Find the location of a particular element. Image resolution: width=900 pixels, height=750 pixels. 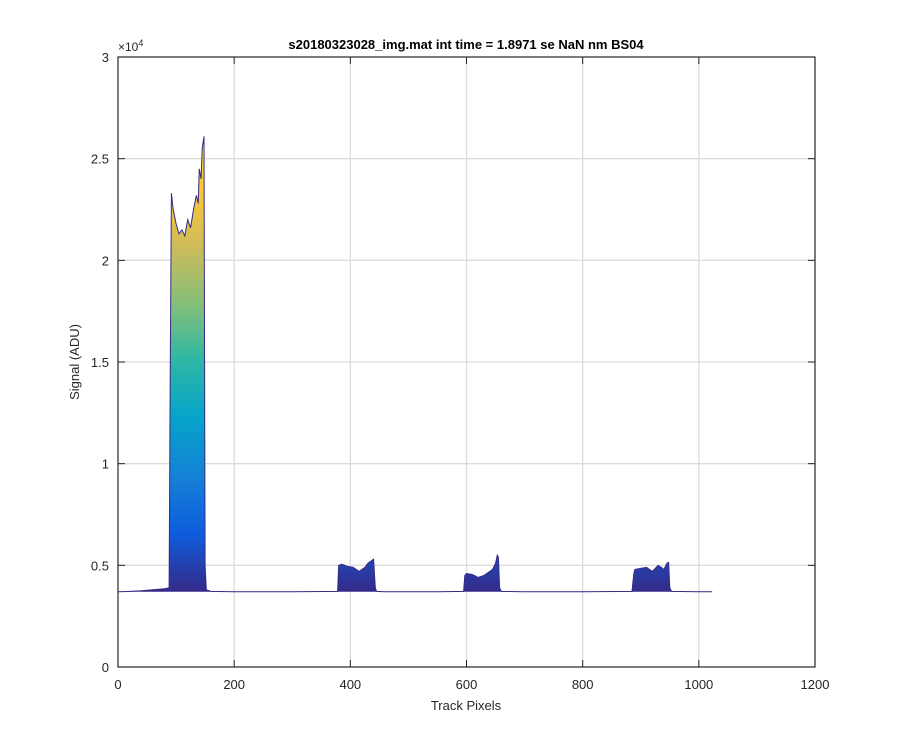

y-tick-label: 0 is located at coordinates (105, 667).